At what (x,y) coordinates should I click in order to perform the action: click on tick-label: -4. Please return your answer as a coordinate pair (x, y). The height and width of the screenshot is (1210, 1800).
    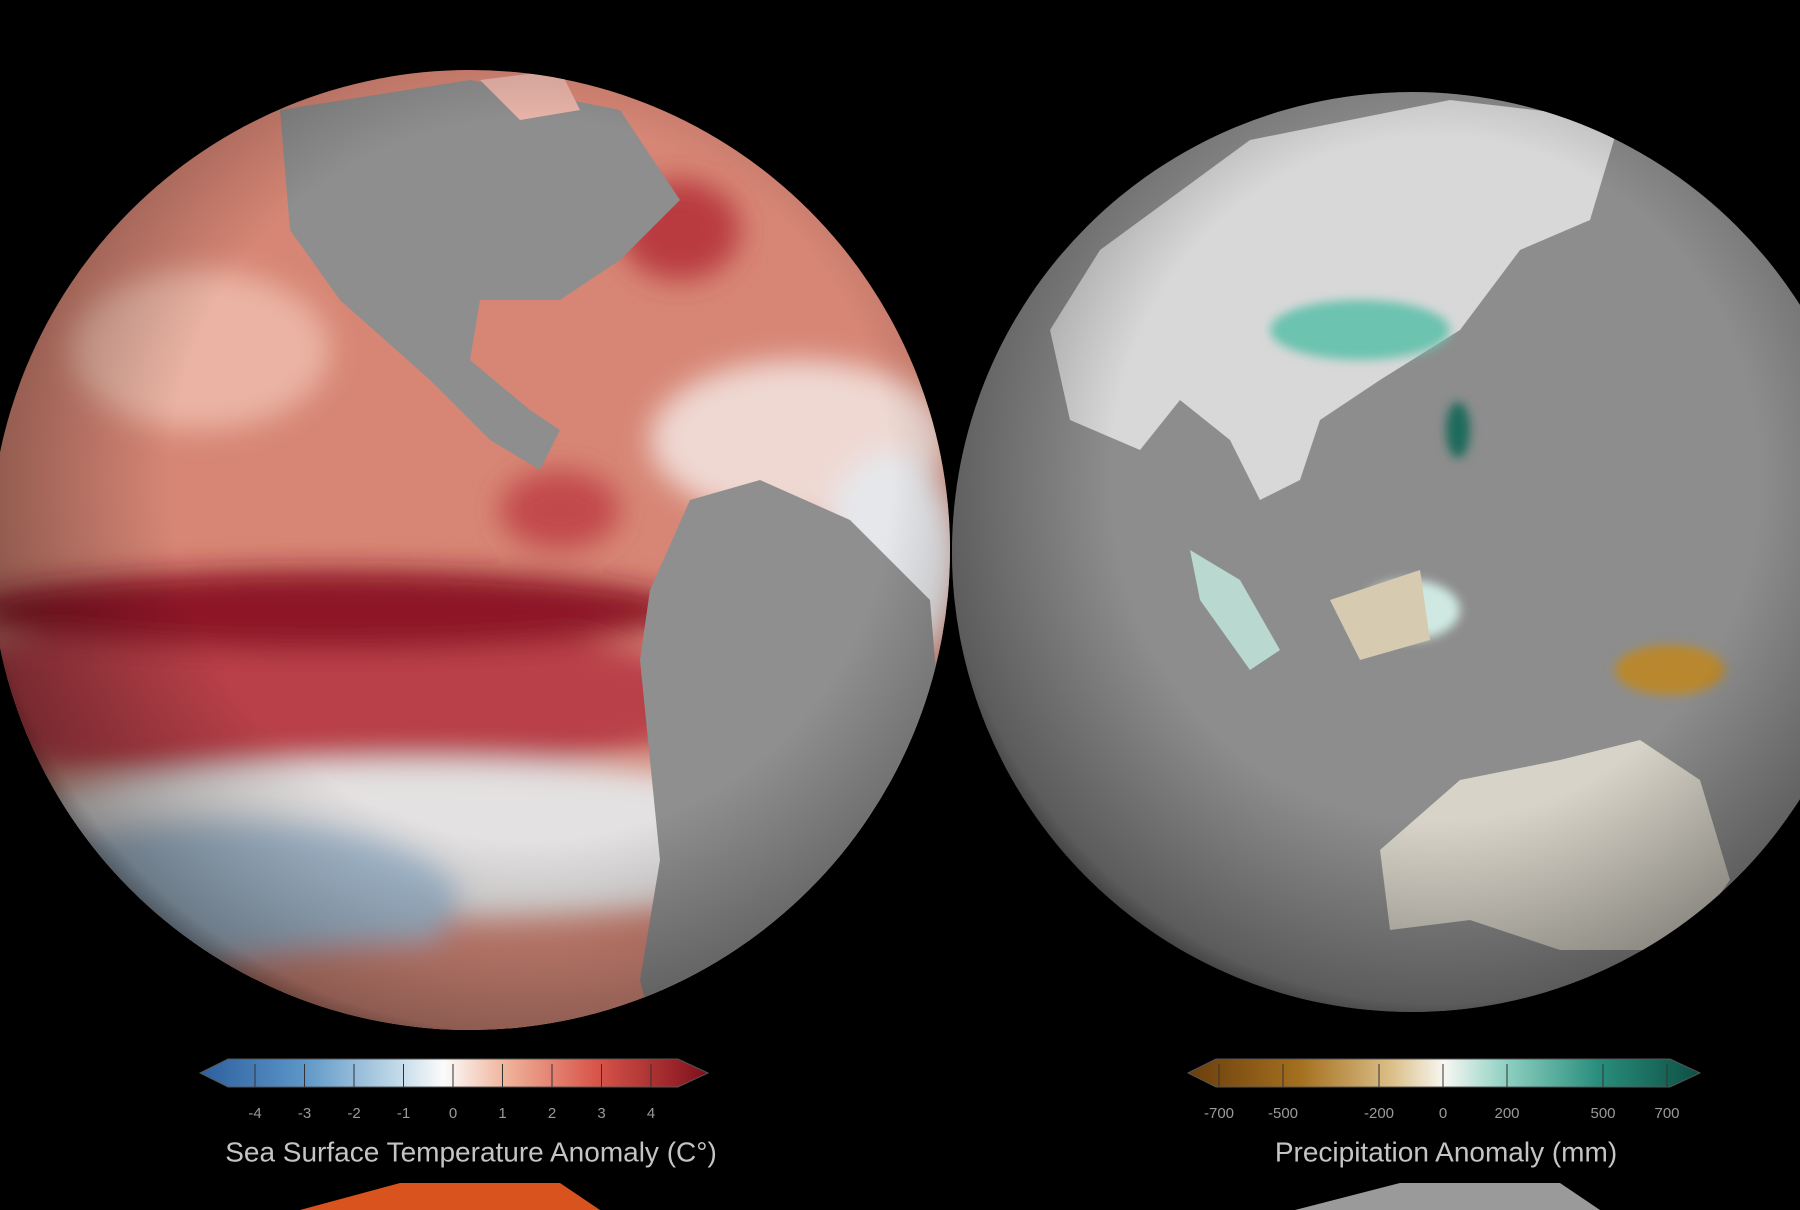
    Looking at the image, I should click on (254, 1113).